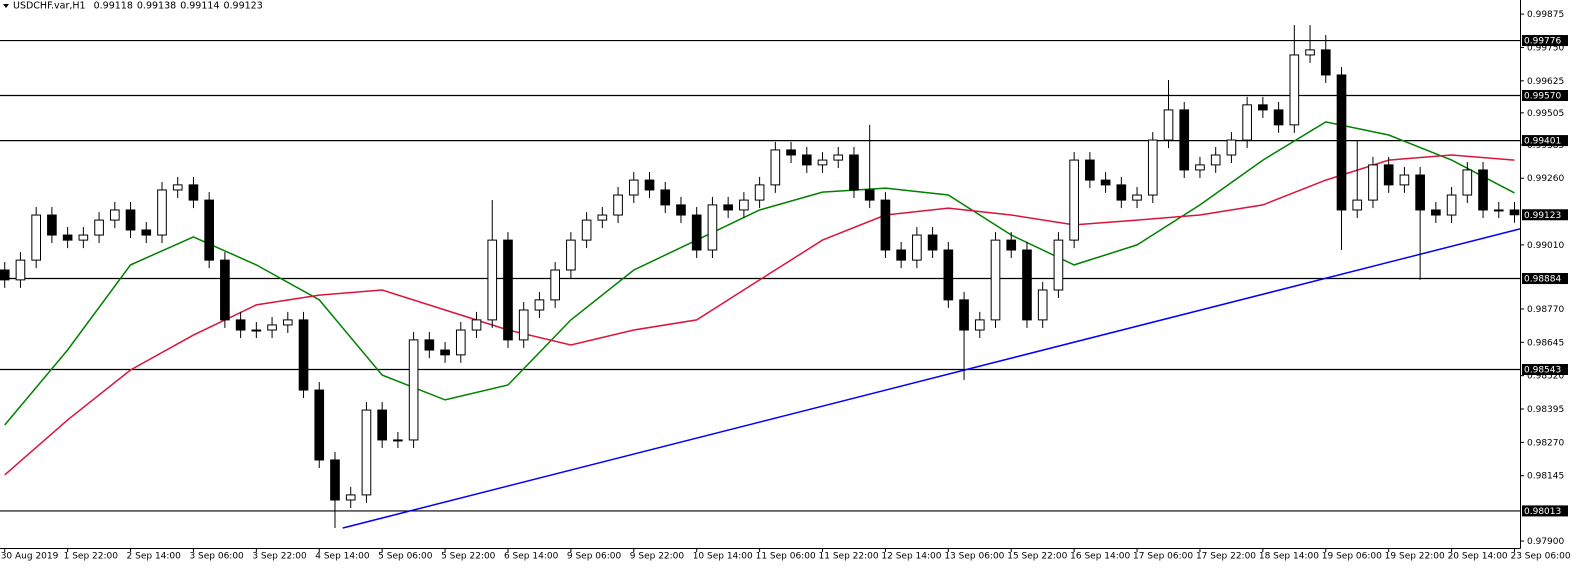  Describe the element at coordinates (1352, 557) in the screenshot. I see `x-tick-label: 19 Sep 06:00` at that location.